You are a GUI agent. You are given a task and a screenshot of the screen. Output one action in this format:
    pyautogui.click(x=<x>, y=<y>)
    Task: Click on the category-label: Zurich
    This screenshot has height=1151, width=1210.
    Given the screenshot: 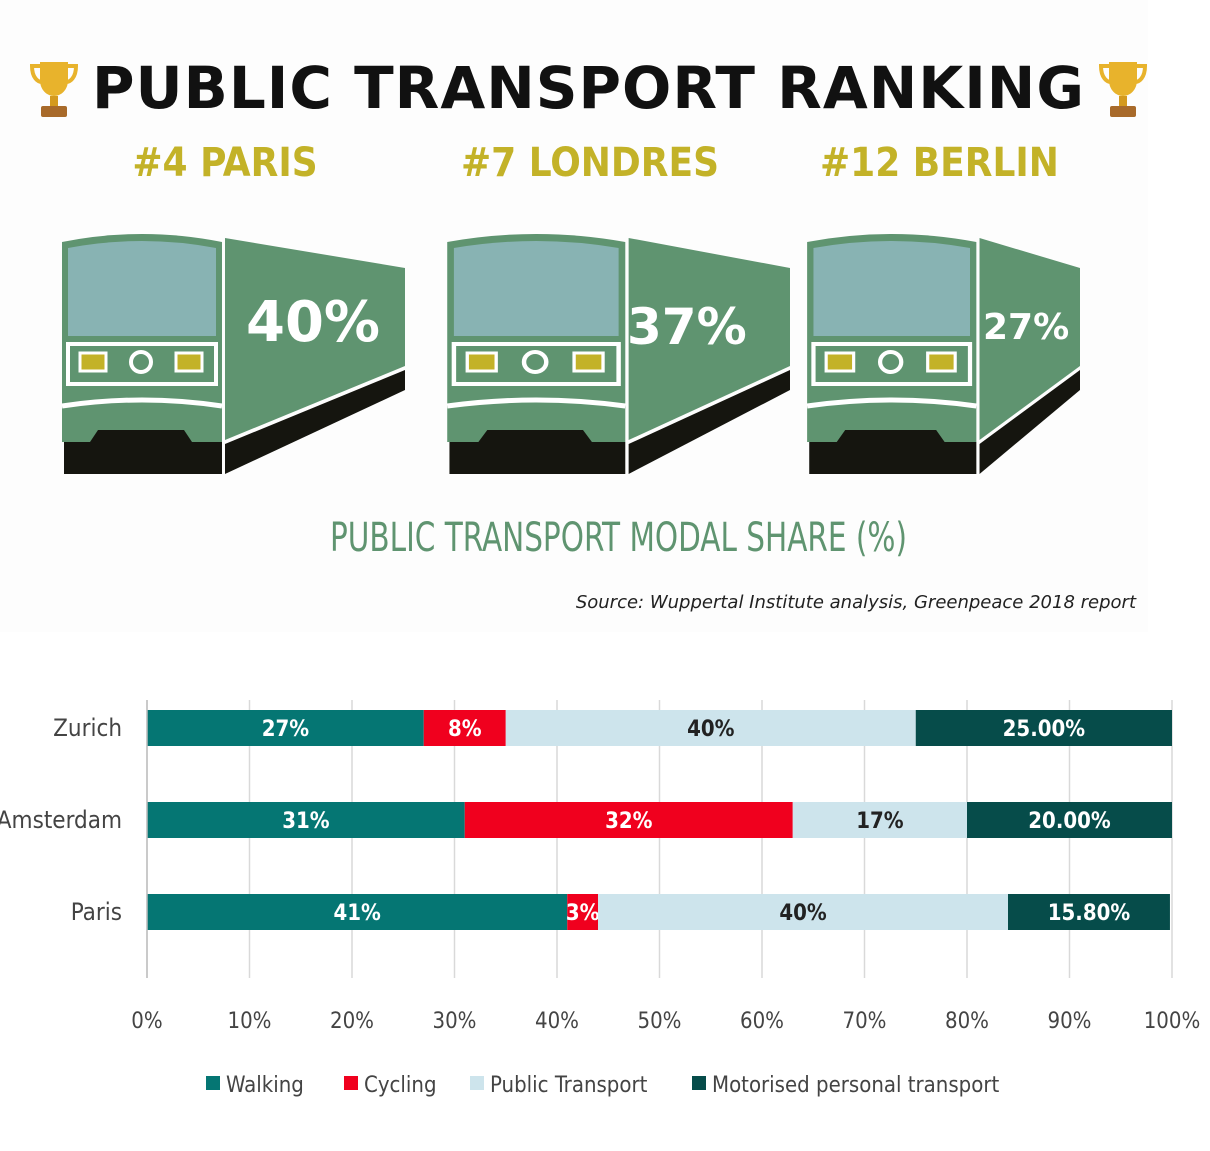 What is the action you would take?
    pyautogui.click(x=87, y=728)
    